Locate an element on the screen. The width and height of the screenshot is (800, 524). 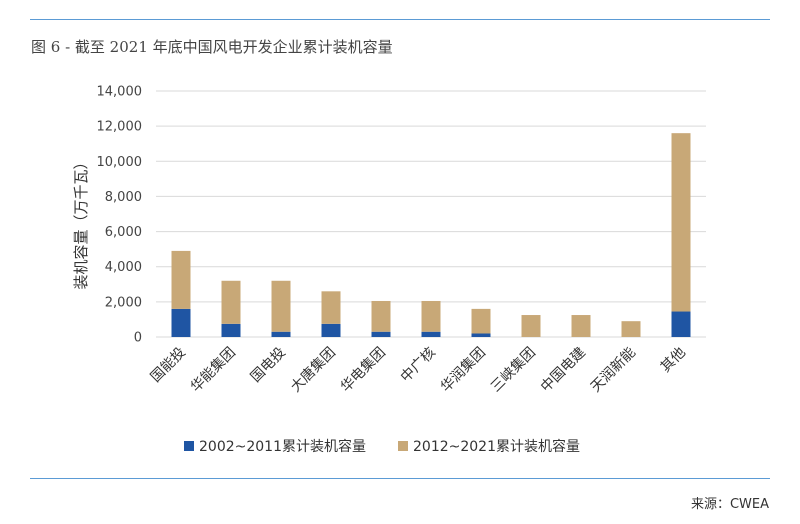
x-category-label: 三峡集团 is located at coordinates (513, 370).